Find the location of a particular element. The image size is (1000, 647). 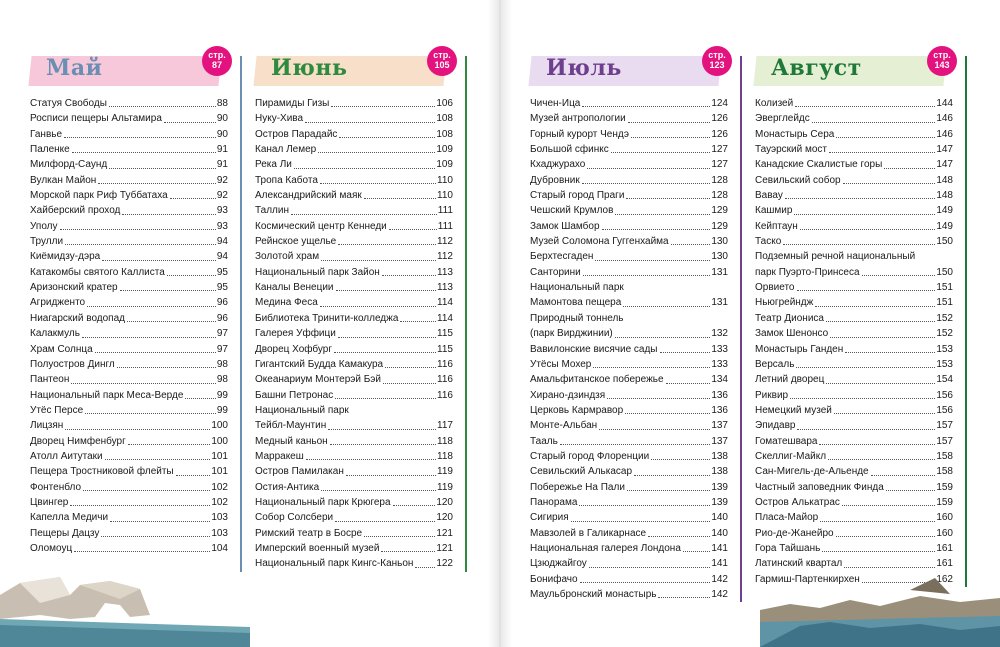

toc-entry: Чешский Крумлов 129 is located at coordinates (629, 210).